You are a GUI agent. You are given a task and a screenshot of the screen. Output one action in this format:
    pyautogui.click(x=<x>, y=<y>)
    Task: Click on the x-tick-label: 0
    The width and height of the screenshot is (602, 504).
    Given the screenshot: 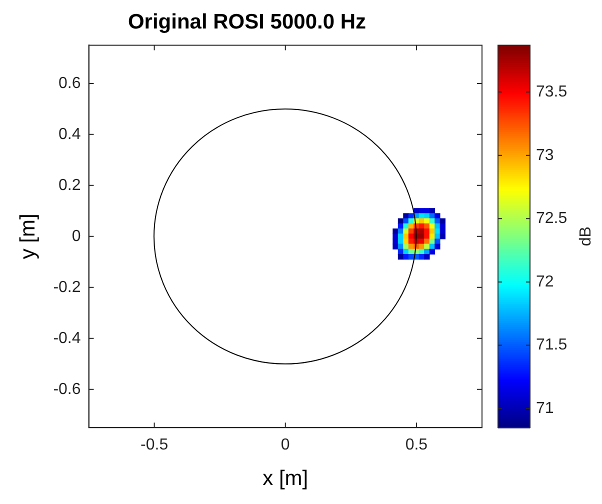 What is the action you would take?
    pyautogui.click(x=285, y=445)
    